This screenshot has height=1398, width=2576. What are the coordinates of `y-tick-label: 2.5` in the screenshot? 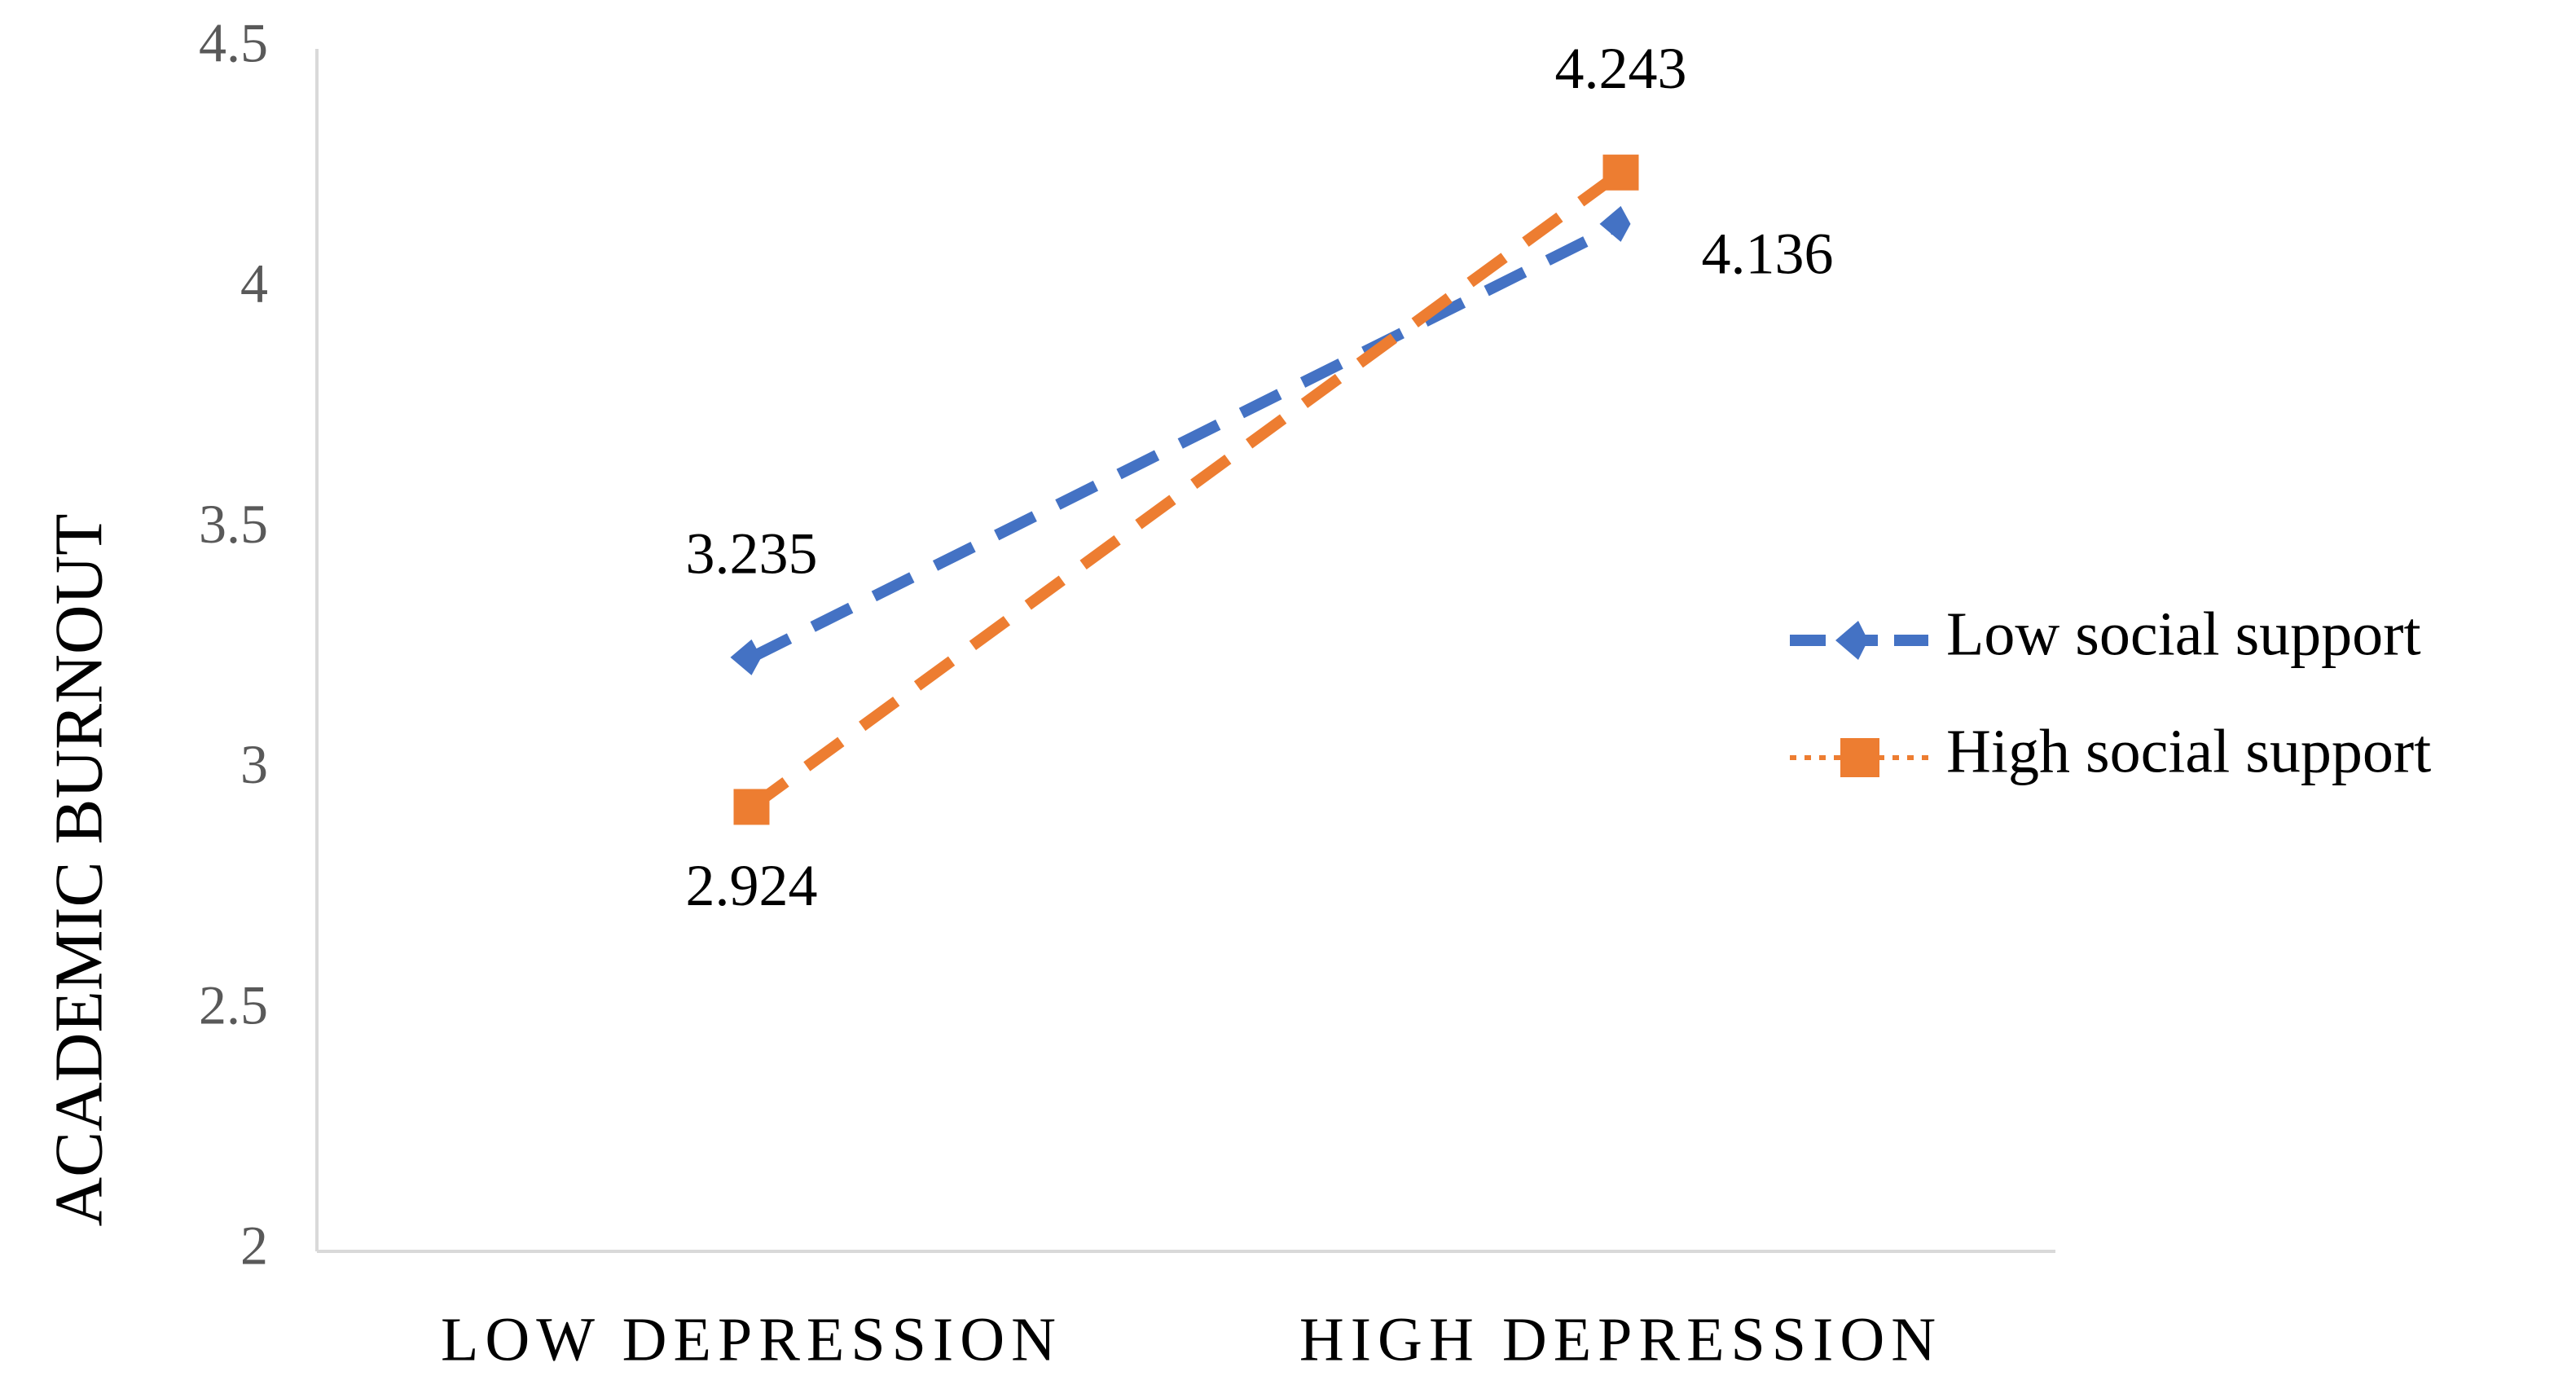 It's located at (233, 1004).